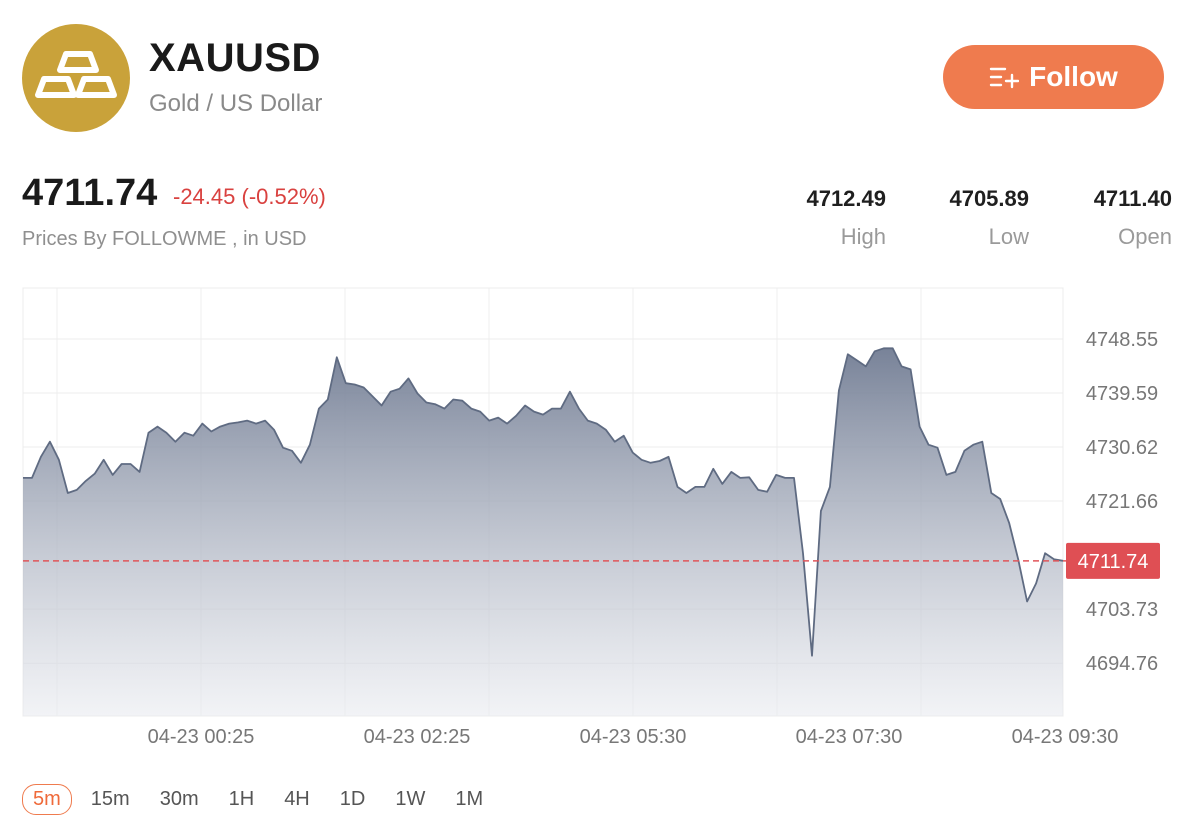  Describe the element at coordinates (47, 799) in the screenshot. I see `interval-5m: 5m` at that location.